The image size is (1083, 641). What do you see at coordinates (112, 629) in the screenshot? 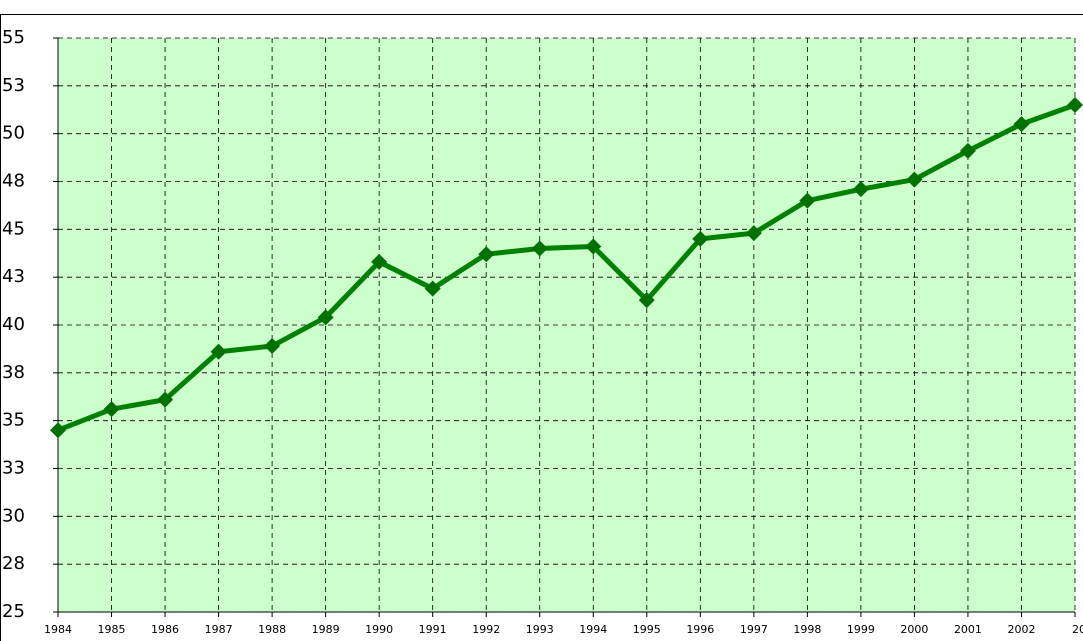
I see `x-tick-label: 1985` at bounding box center [112, 629].